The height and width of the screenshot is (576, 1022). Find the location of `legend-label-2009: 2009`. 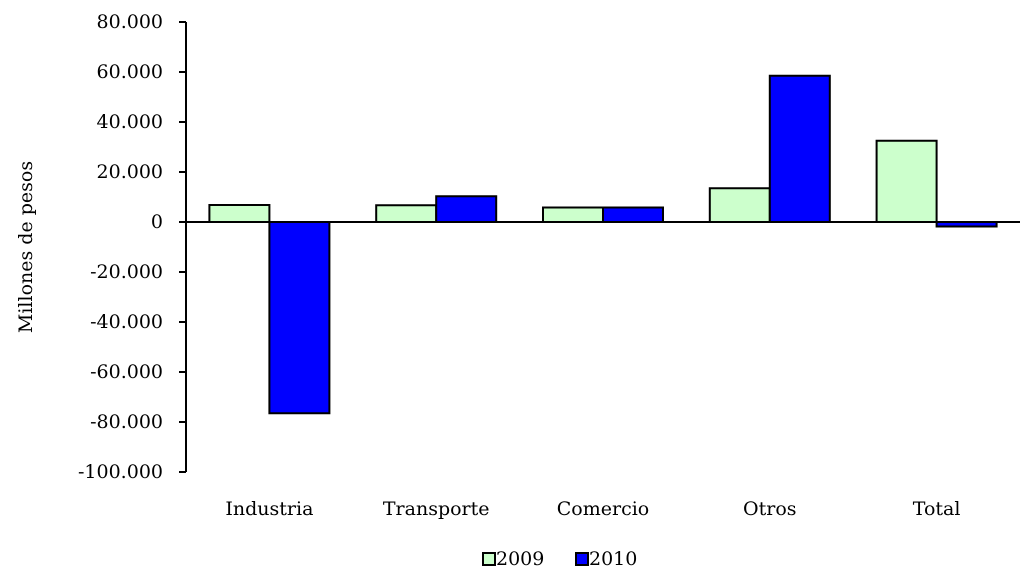

legend-label-2009: 2009 is located at coordinates (520, 559).